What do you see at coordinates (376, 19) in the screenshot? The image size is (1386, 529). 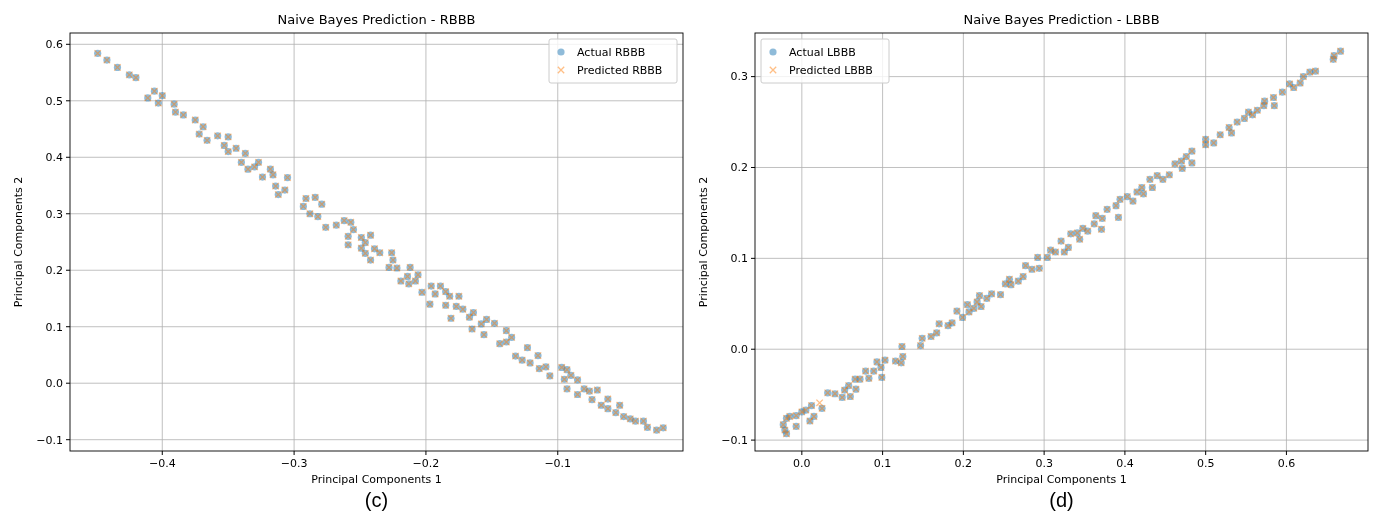 I see `chart-title: Naive Bayes Prediction - RBBB` at bounding box center [376, 19].